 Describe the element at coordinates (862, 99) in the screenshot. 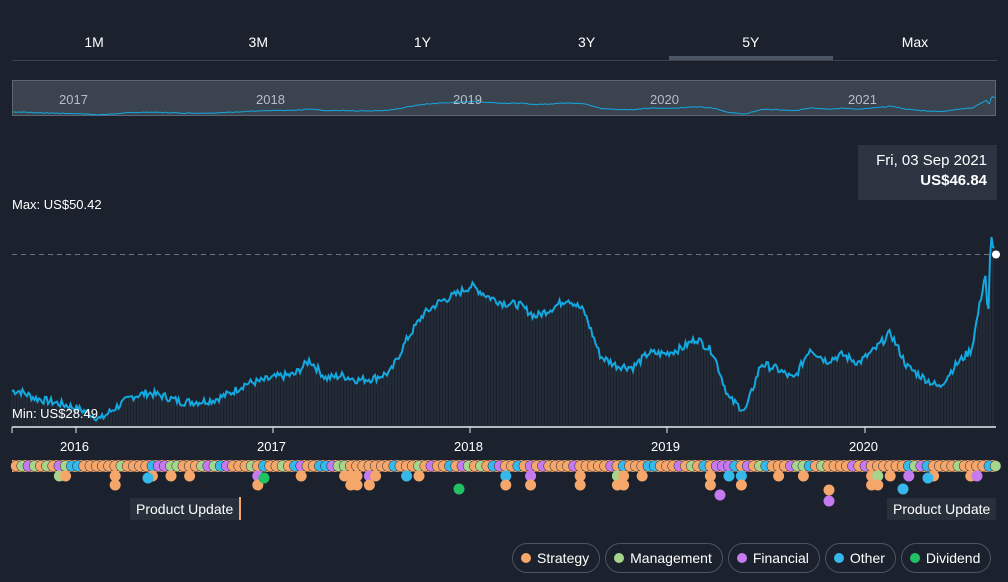

I see `navigator-year-label: 2021` at that location.